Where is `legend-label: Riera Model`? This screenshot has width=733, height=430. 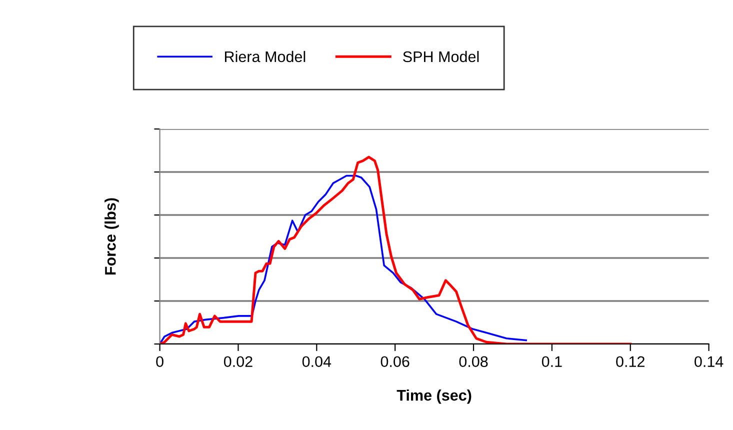 legend-label: Riera Model is located at coordinates (265, 56).